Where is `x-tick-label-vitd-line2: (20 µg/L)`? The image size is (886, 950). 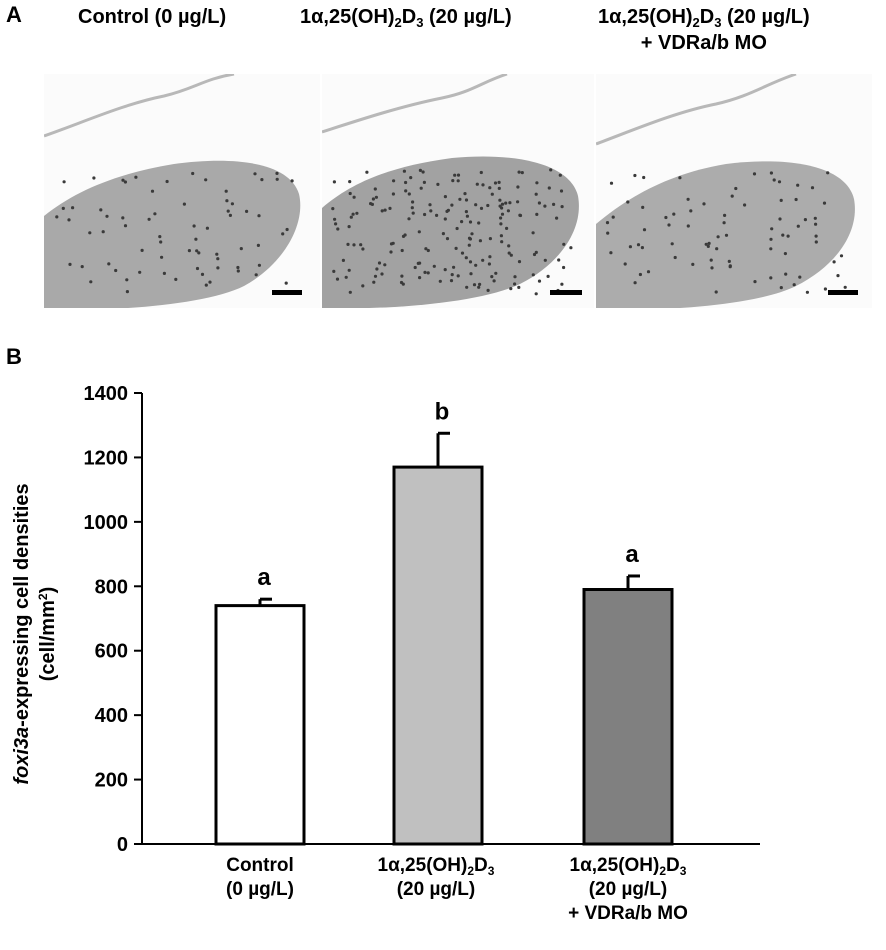
x-tick-label-vitd-line2: (20 µg/L) is located at coordinates (436, 889).